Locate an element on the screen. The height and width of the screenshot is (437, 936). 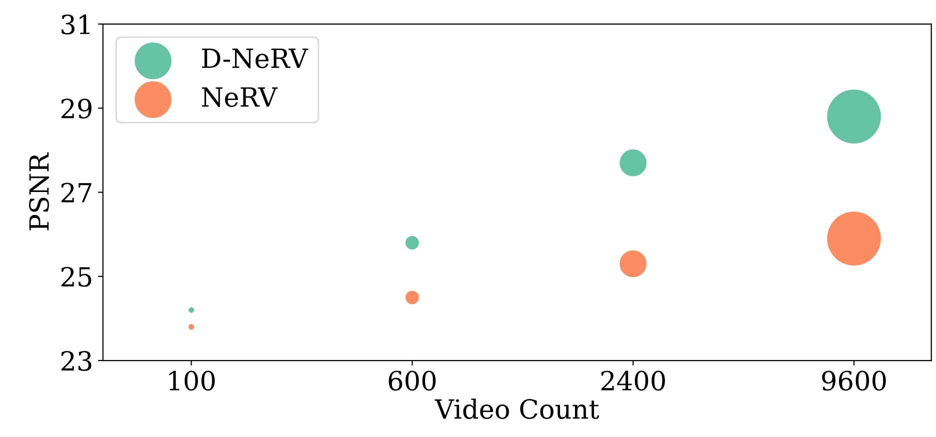
y-tick-label: 25 is located at coordinates (76, 276).